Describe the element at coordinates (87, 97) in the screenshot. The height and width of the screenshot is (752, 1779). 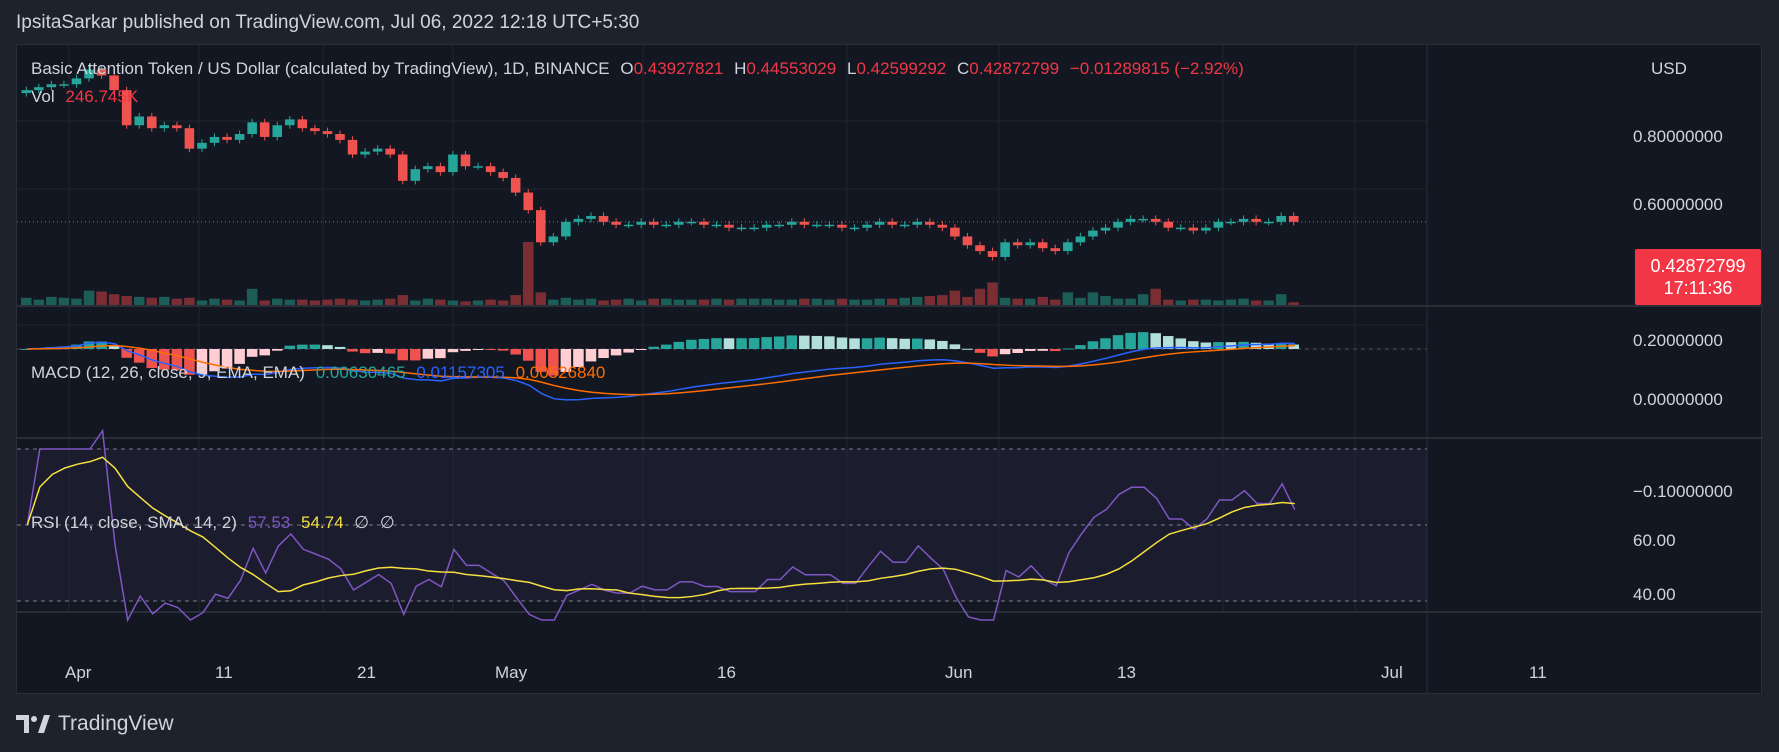
I see `volume-legend: Vol 246.745K` at that location.